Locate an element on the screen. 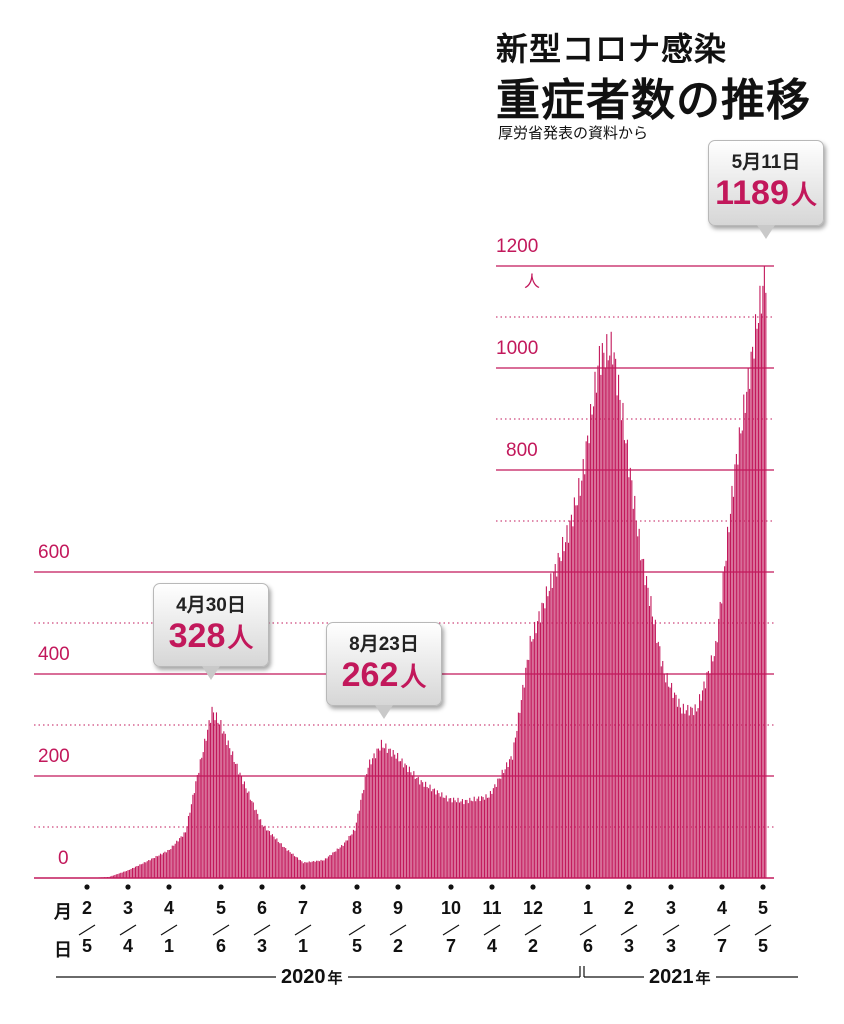 The width and height of the screenshot is (844, 1024). x-tick-day: 1 is located at coordinates (168, 946).